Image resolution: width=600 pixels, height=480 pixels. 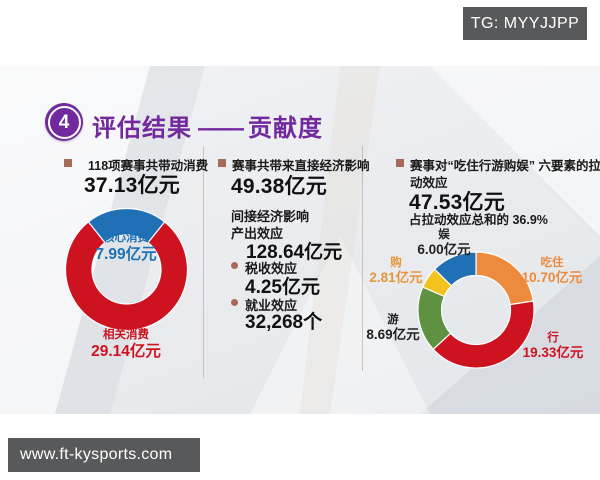 What do you see at coordinates (552, 278) in the screenshot?
I see `eat-stay-value: 10.70亿元` at bounding box center [552, 278].